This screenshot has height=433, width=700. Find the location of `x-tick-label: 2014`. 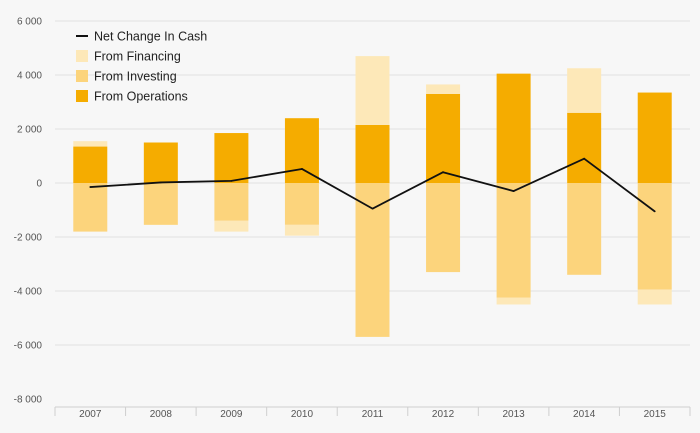

x-tick-label: 2014 is located at coordinates (584, 414).